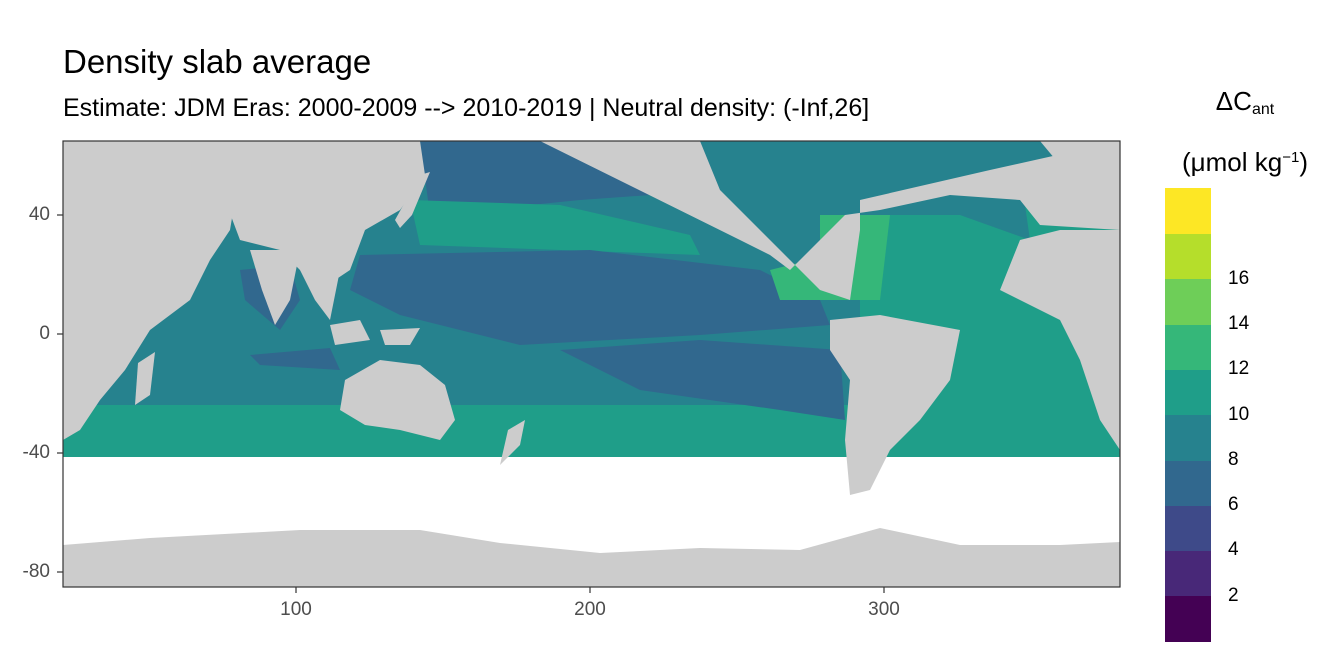 This screenshot has width=1344, height=672. Describe the element at coordinates (1245, 131) in the screenshot. I see `legend-title: ΔCant (μmol kg−1)` at that location.